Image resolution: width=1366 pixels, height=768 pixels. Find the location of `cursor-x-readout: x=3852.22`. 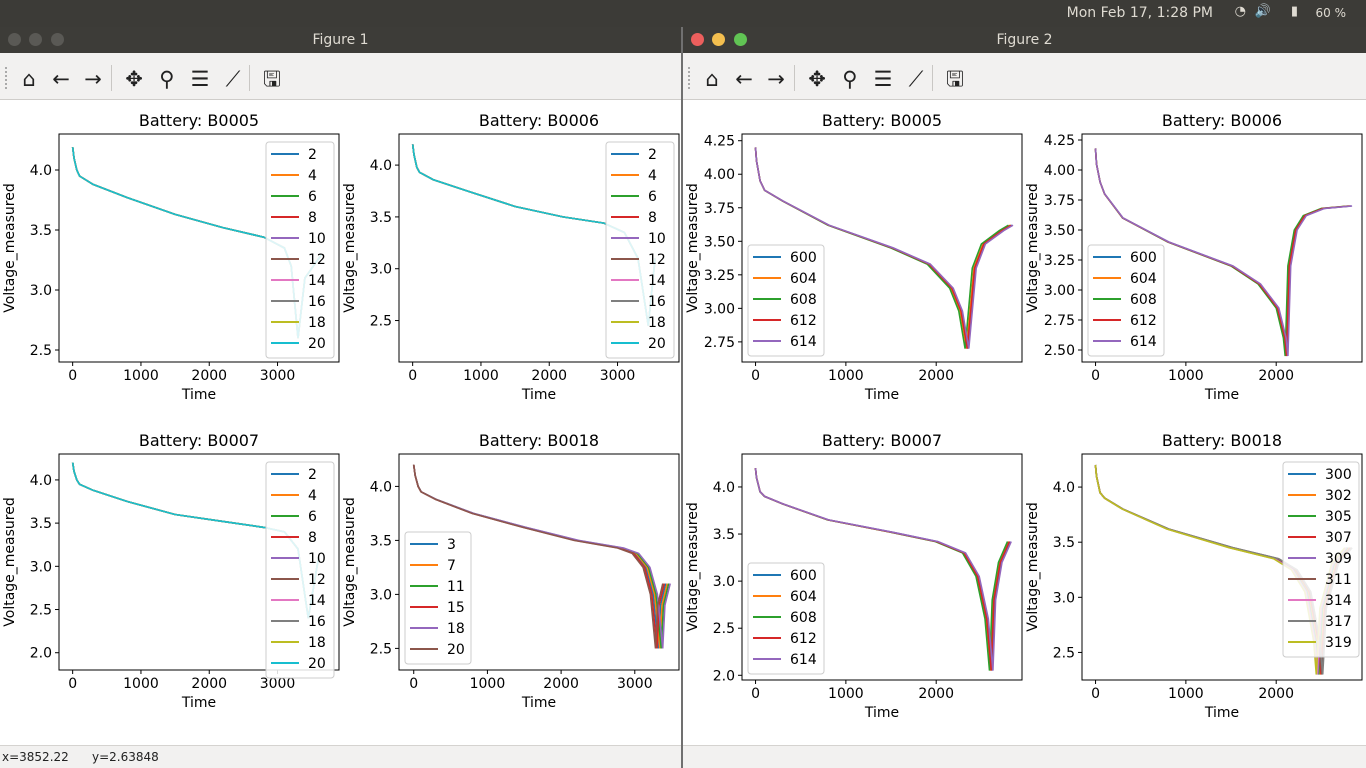

cursor-x-readout: x=3852.22 is located at coordinates (35, 757).